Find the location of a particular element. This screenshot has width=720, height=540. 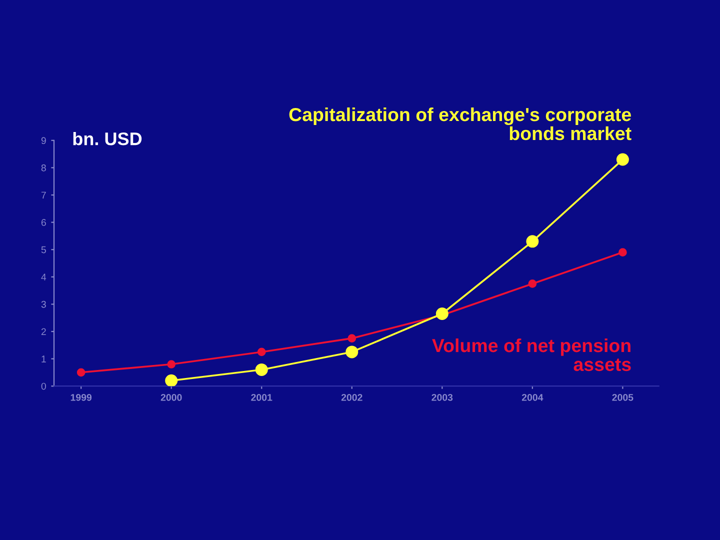

y-tick-label: 8 is located at coordinates (43, 168).